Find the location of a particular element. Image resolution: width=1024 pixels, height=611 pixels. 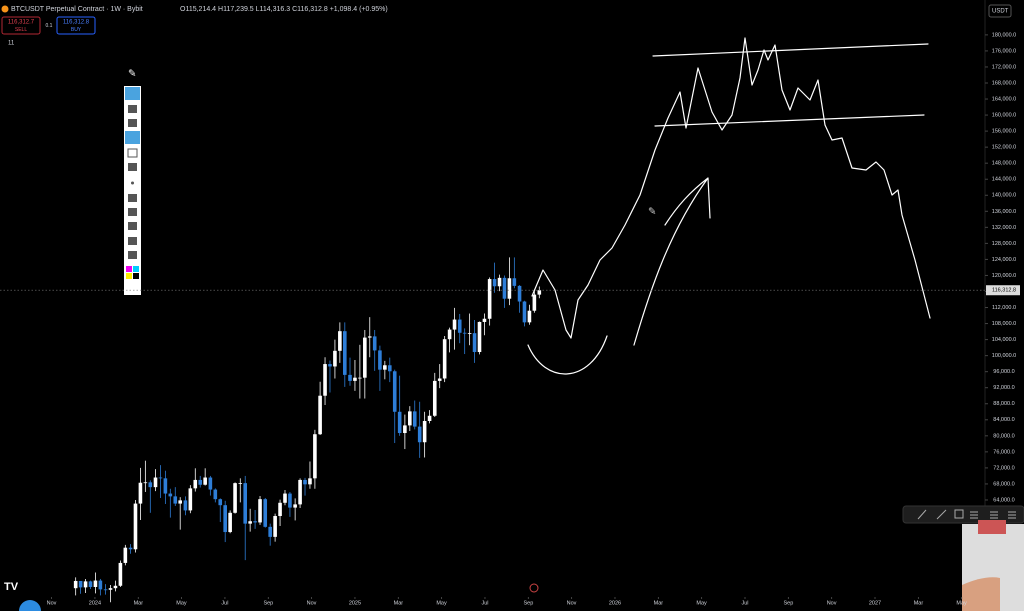

sell-button is located at coordinates (21, 25).